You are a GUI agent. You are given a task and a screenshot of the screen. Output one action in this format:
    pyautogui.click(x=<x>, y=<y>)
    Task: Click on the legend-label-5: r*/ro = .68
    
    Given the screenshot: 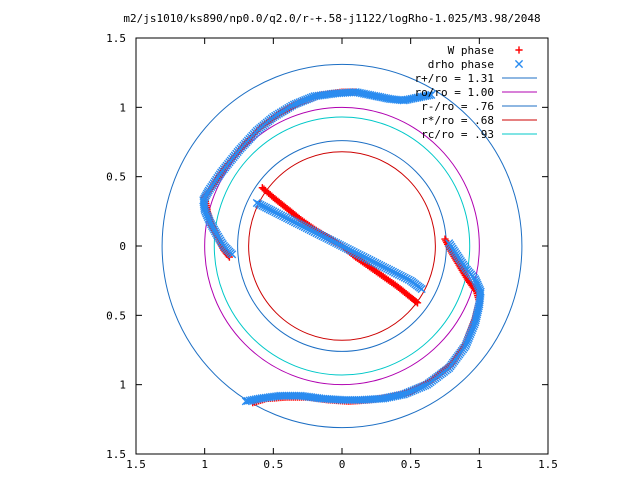 What is the action you would take?
    pyautogui.click(x=457, y=120)
    